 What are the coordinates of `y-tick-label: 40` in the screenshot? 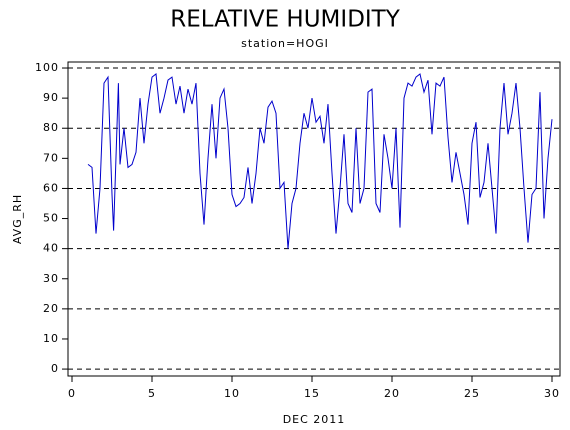 It's located at (51, 248).